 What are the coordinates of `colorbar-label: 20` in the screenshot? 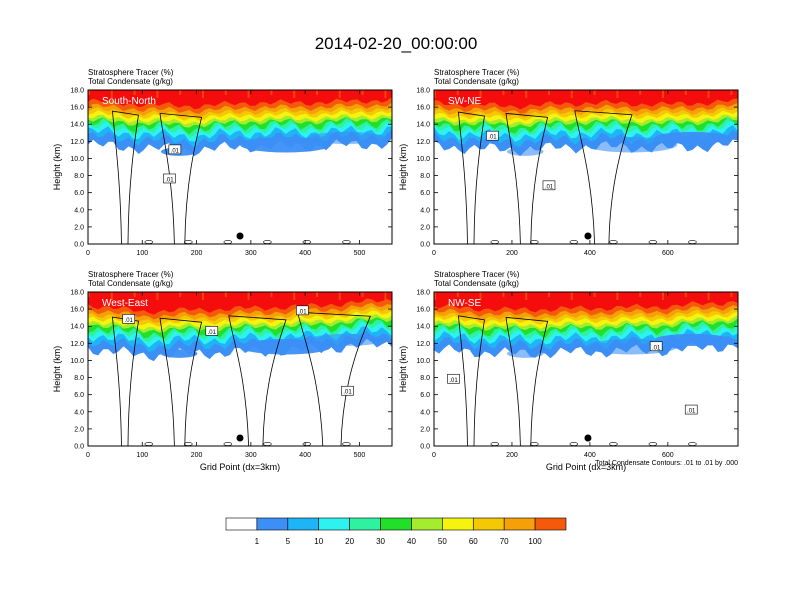 It's located at (349, 541).